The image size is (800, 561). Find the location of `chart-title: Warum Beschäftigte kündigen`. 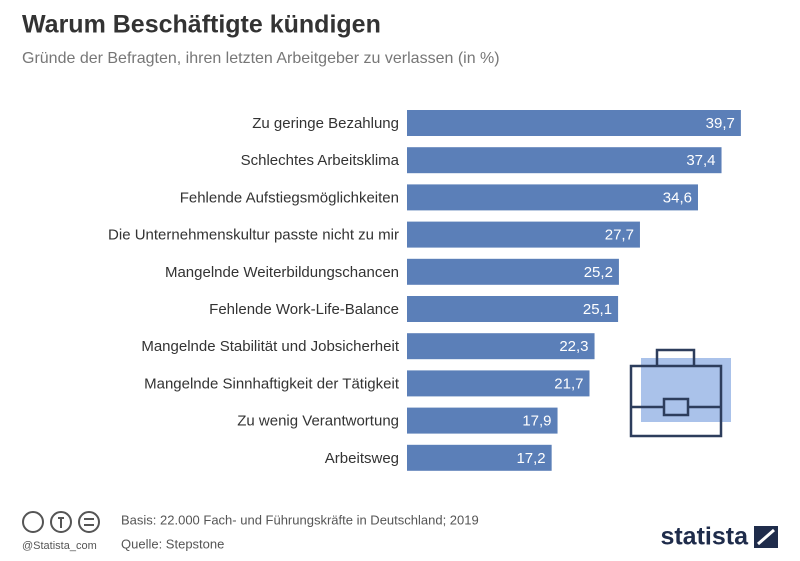

chart-title: Warum Beschäftigte kündigen is located at coordinates (201, 25).